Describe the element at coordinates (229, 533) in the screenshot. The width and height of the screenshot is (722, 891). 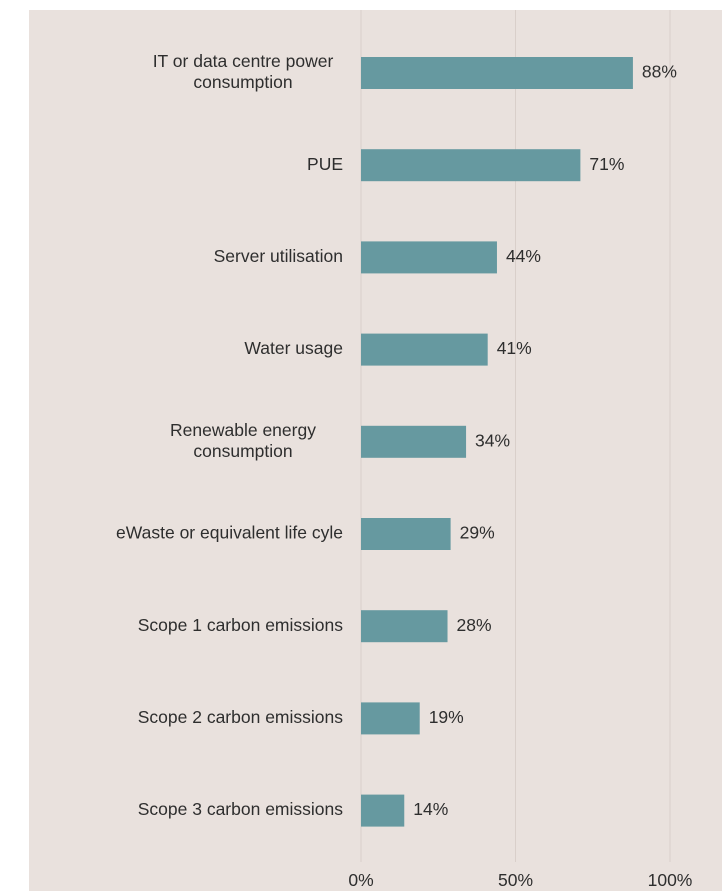
I see `category-label-5: eWaste or equivalent life cyle` at that location.